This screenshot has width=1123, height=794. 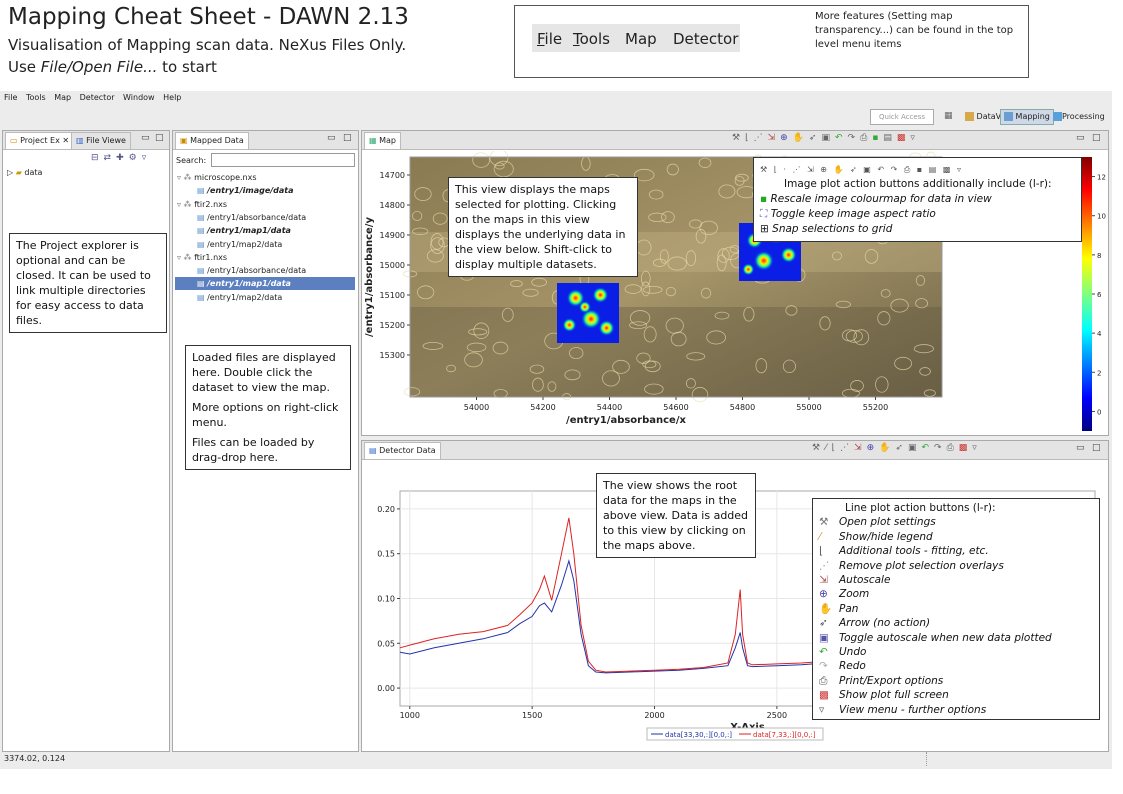 I want to click on mapped-tree-item: ▿ ⁂ ftir2.nxs, so click(x=265, y=204).